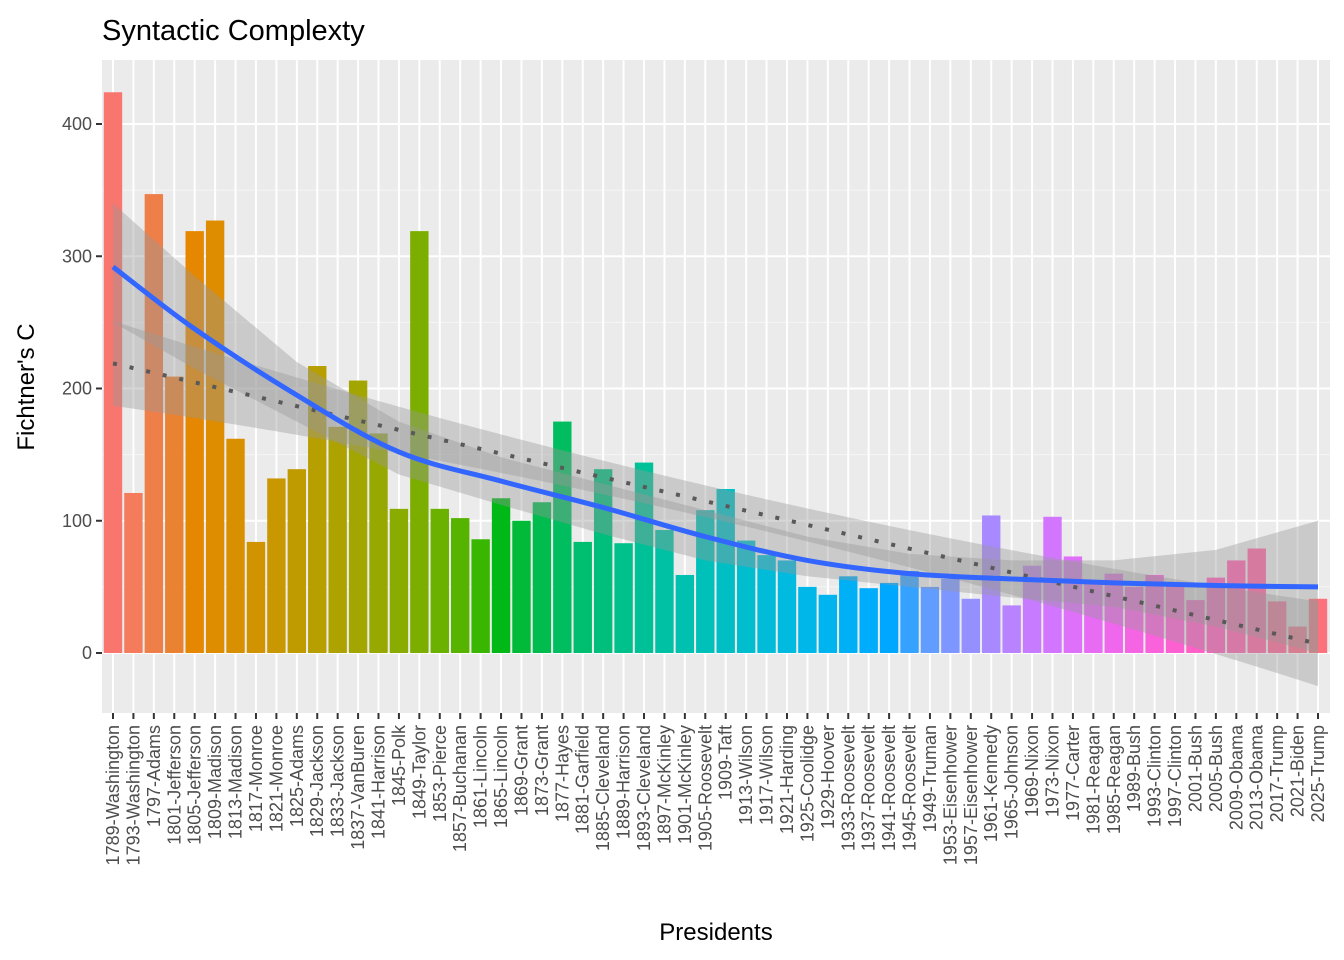 This screenshot has width=1344, height=960. I want to click on x-tick-label: 1805-Jefferson, so click(195, 785).